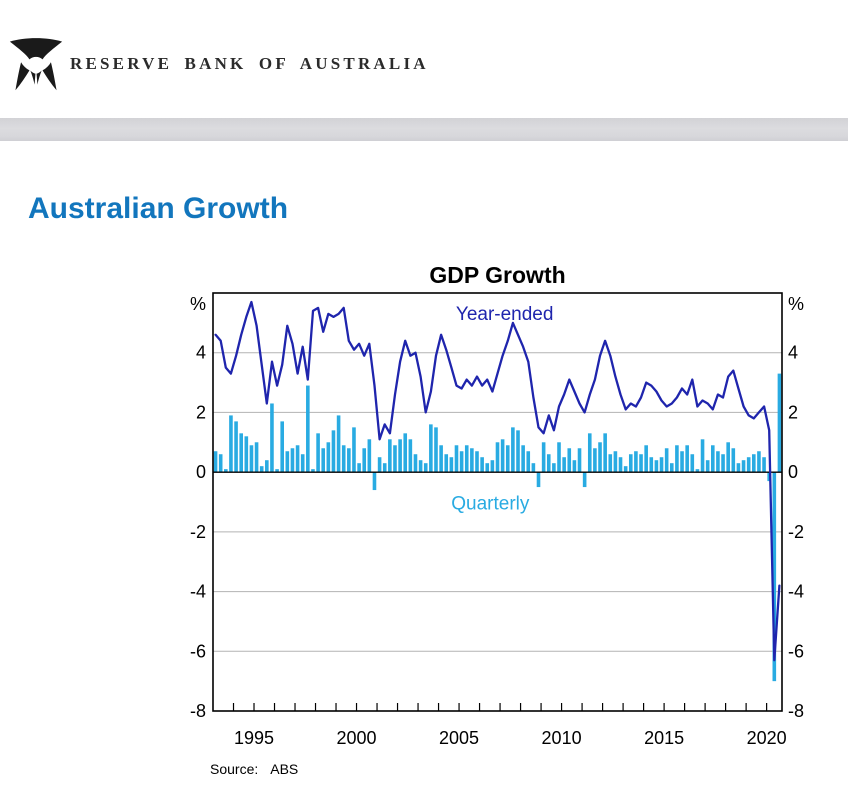 This screenshot has height=804, width=848. I want to click on series-label-year-ended: Year-ended, so click(505, 314).